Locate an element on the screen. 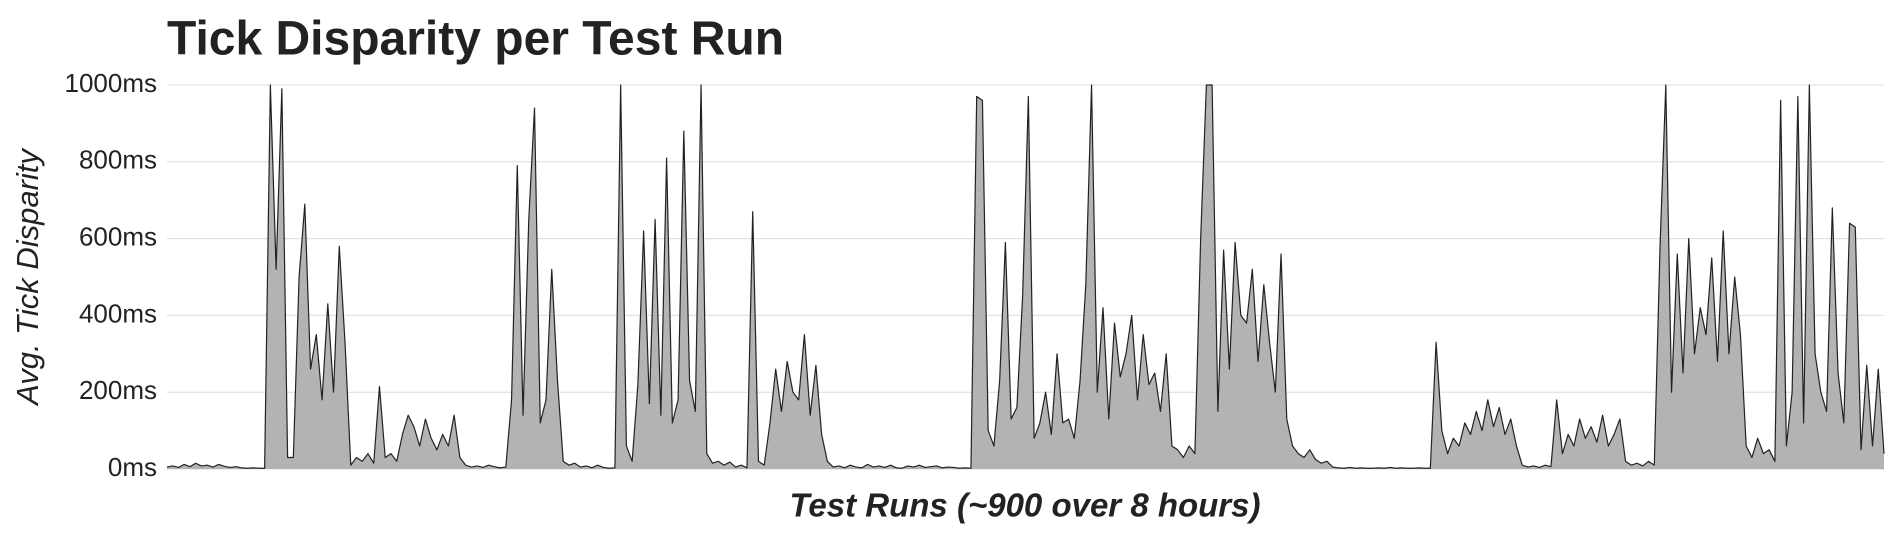  y-tick-label: 800ms is located at coordinates (118, 160).